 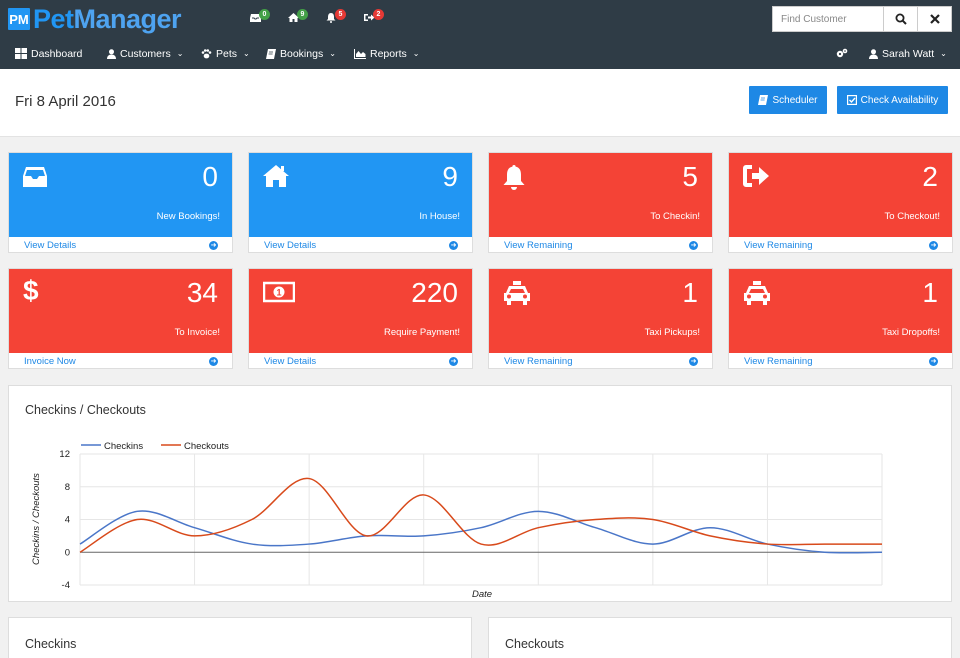 What do you see at coordinates (795, 100) in the screenshot?
I see `scheduler-label: Scheduler` at bounding box center [795, 100].